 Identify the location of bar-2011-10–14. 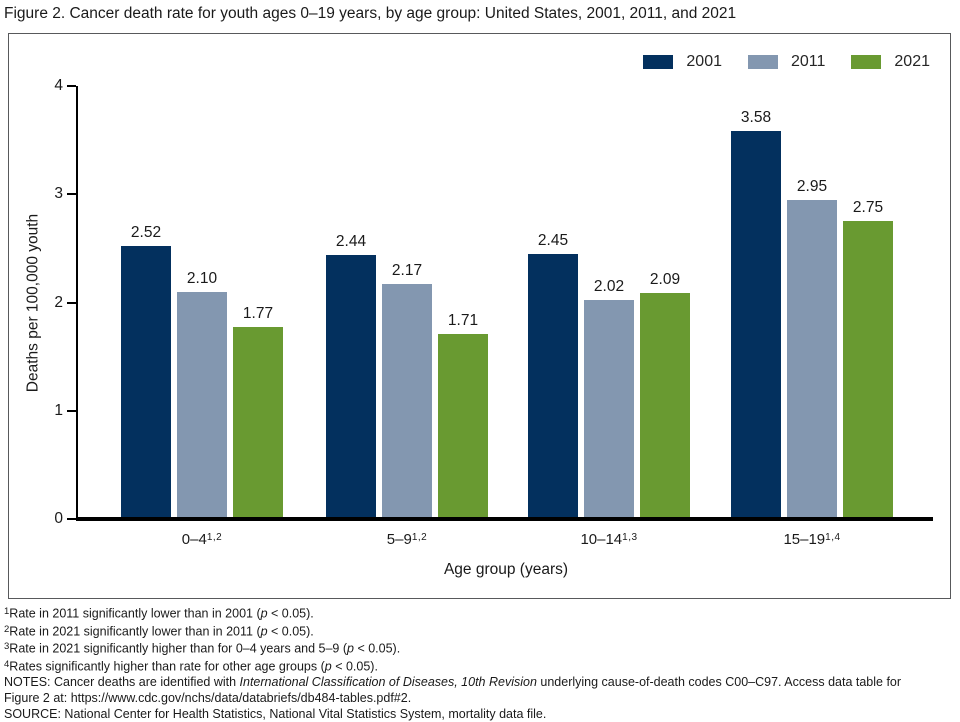
(609, 409).